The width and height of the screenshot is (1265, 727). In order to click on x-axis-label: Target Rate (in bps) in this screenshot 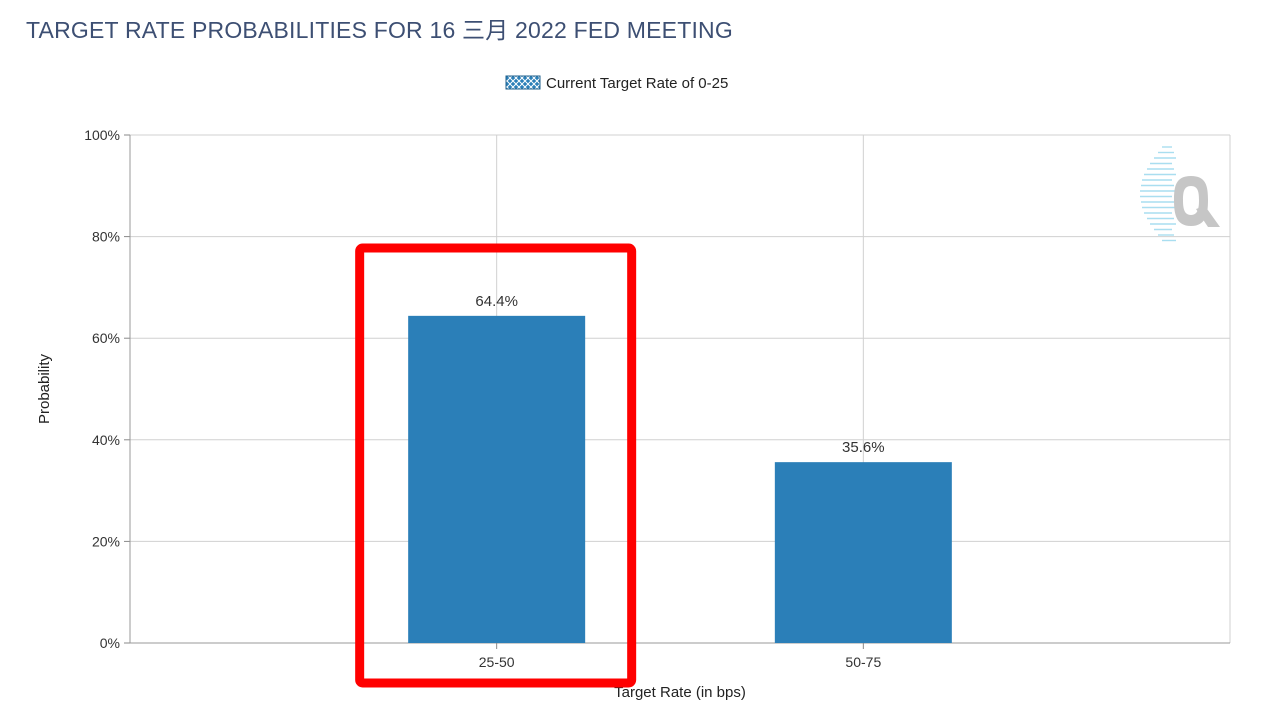, I will do `click(680, 692)`.